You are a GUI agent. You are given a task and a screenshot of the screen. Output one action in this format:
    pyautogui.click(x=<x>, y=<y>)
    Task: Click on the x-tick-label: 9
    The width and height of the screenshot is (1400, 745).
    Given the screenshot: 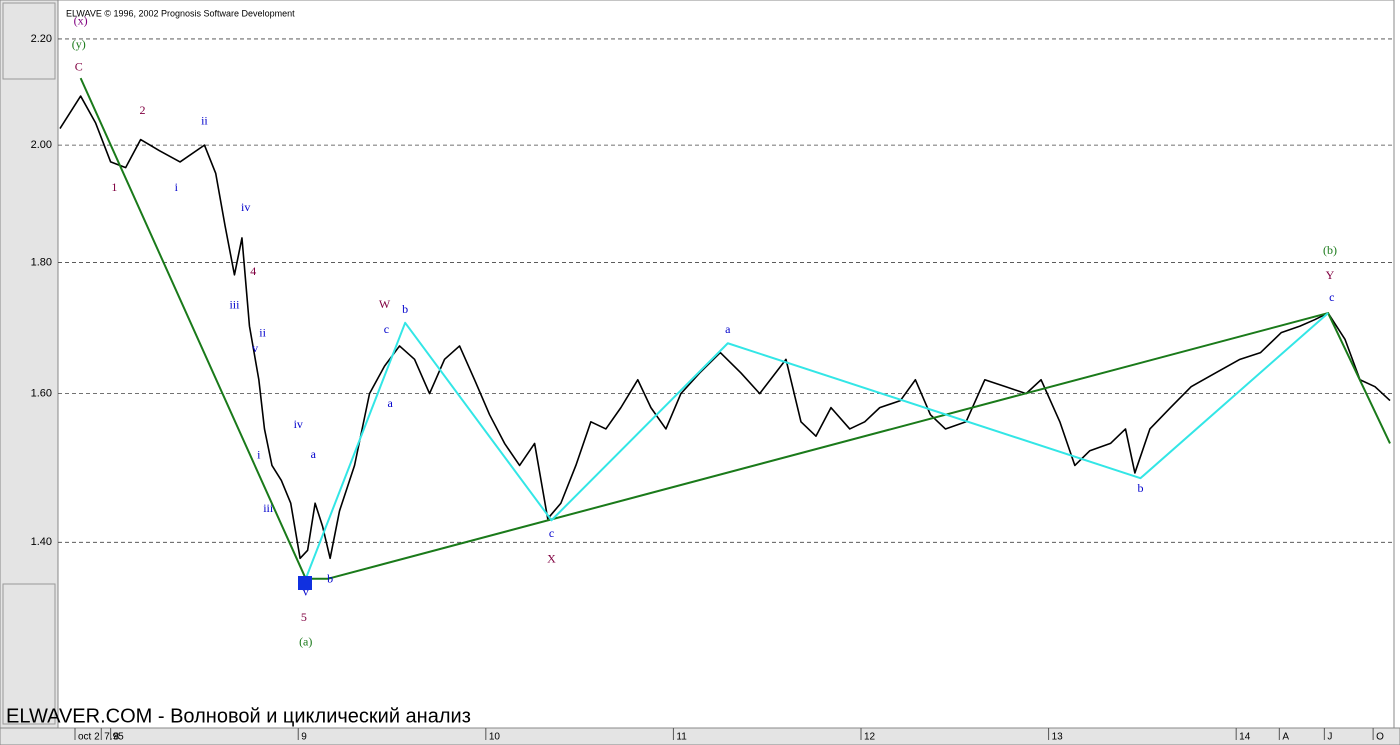 What is the action you would take?
    pyautogui.click(x=304, y=737)
    